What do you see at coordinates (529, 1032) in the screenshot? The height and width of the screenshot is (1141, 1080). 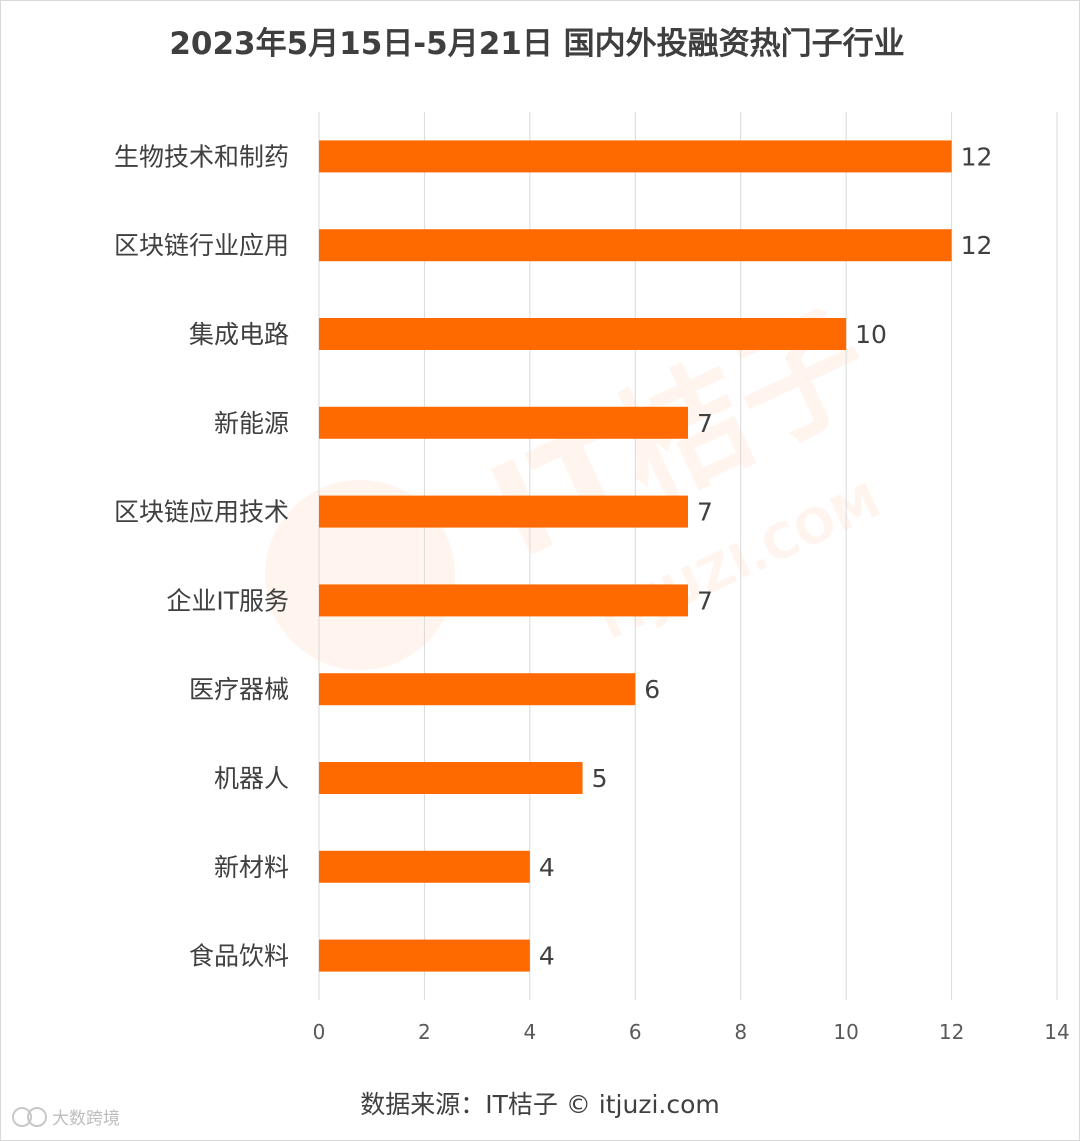 I see `x-tick-label: 4` at bounding box center [529, 1032].